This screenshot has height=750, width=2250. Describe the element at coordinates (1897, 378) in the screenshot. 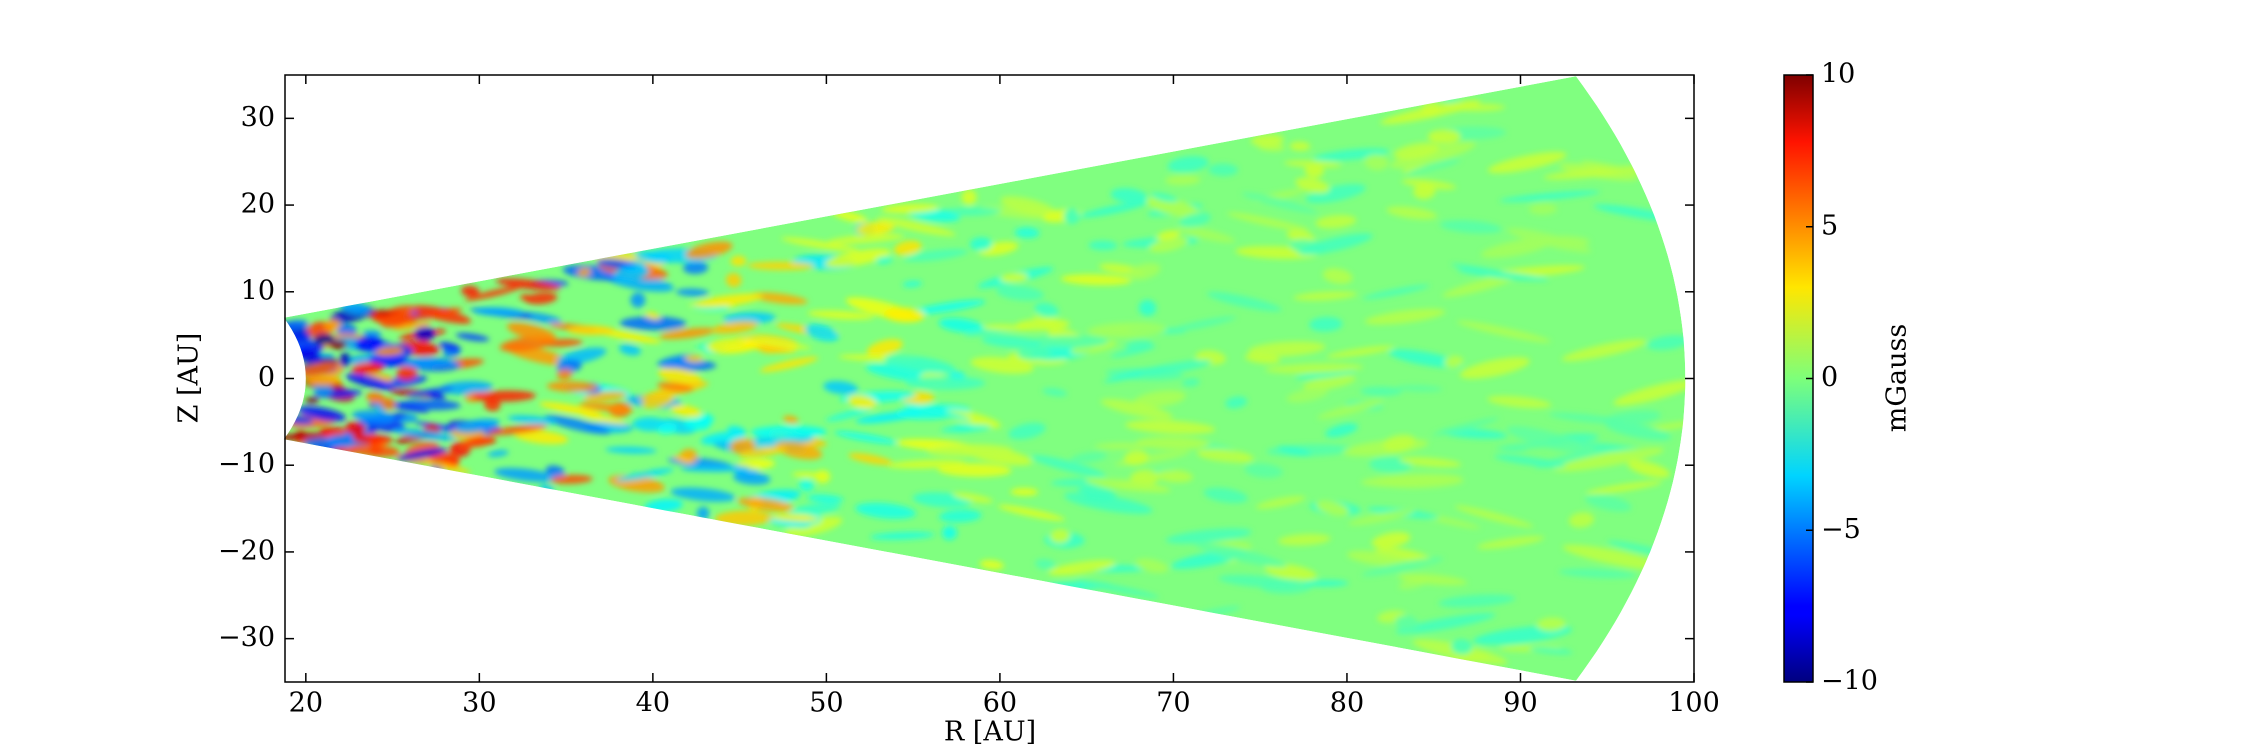

I see `colorbar-label: mGauss` at that location.